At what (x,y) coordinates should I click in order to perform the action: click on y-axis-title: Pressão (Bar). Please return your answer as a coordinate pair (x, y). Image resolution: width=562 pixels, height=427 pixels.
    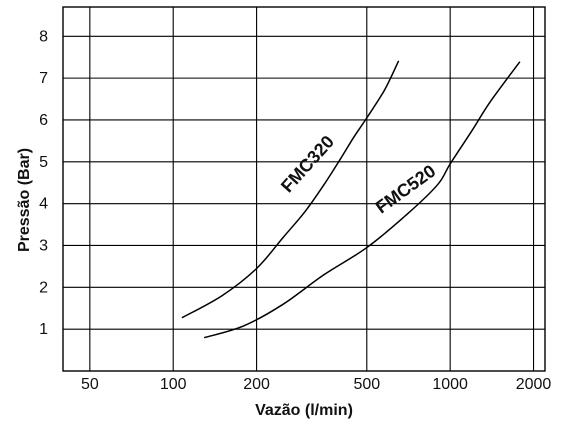
    Looking at the image, I should click on (24, 200).